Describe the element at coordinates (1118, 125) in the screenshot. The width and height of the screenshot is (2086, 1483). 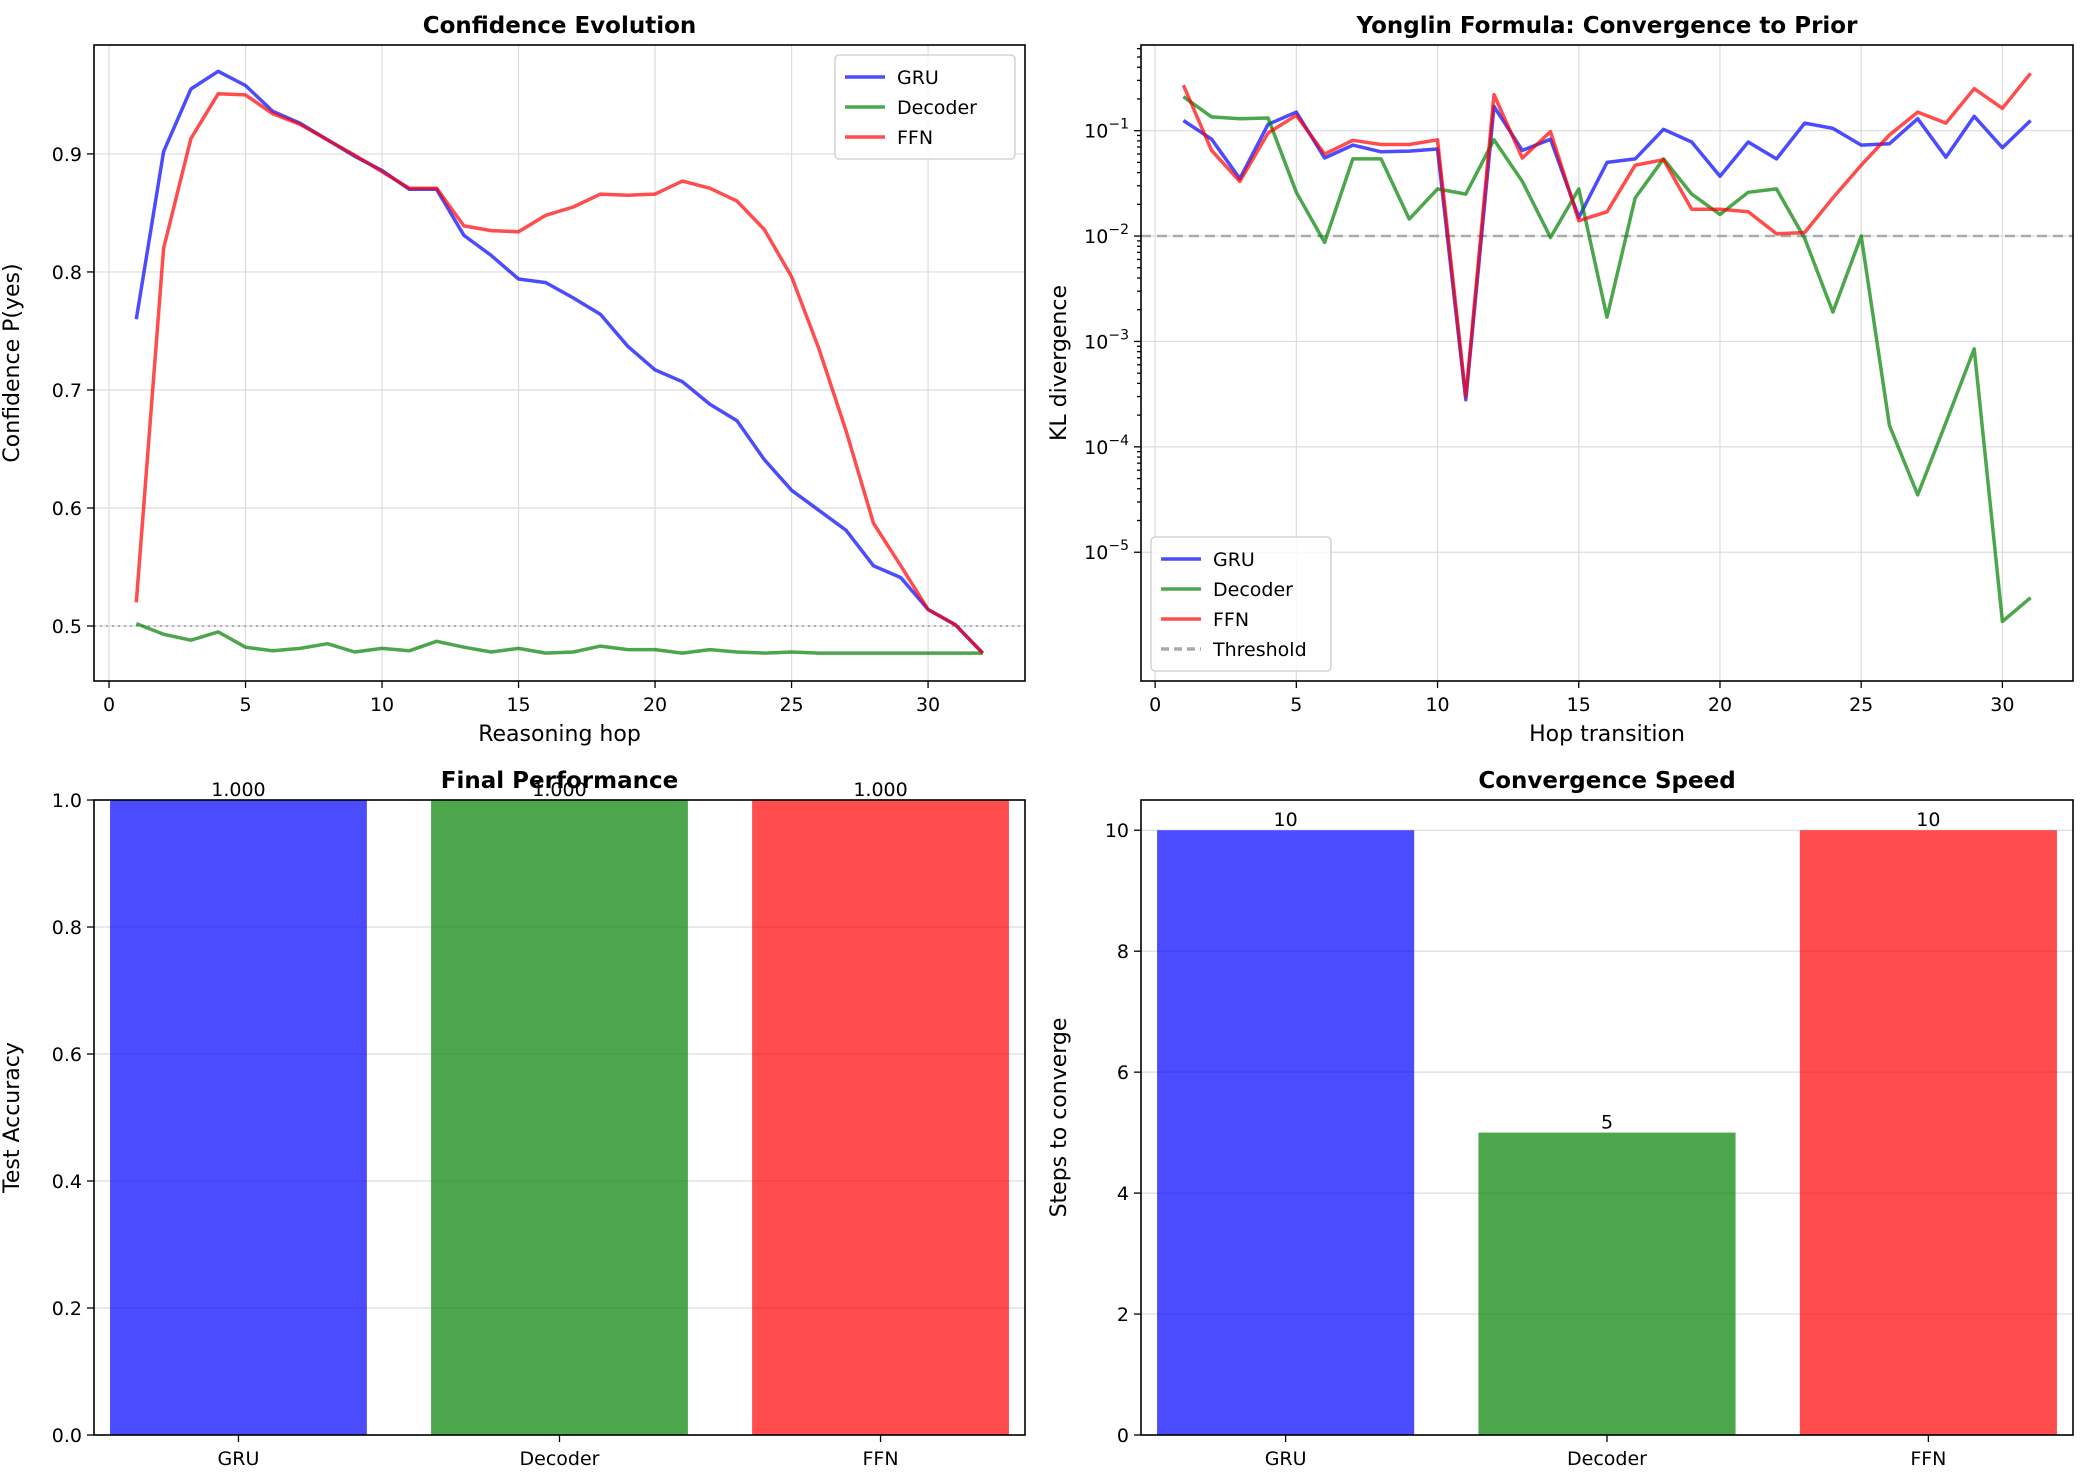
I see `y-tick-exponent: −1` at that location.